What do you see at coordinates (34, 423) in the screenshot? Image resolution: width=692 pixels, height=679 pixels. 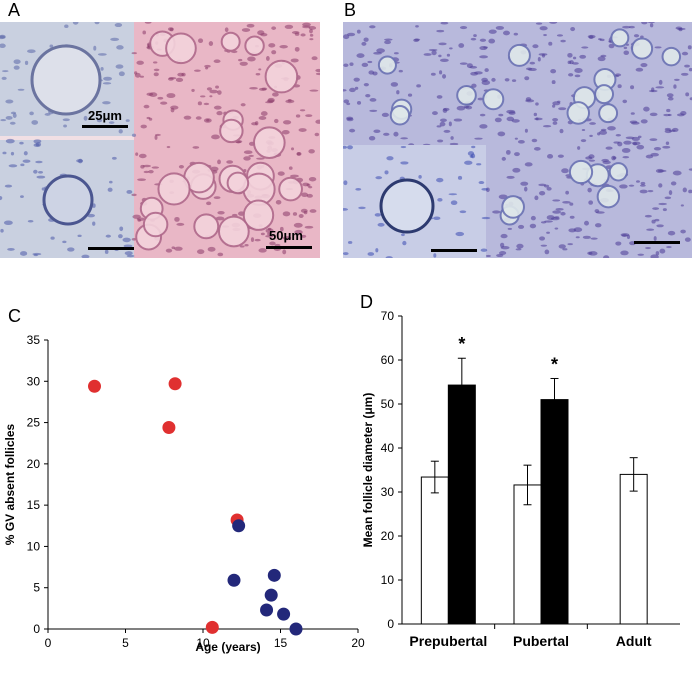 I see `y-tick-label: 25` at bounding box center [34, 423].